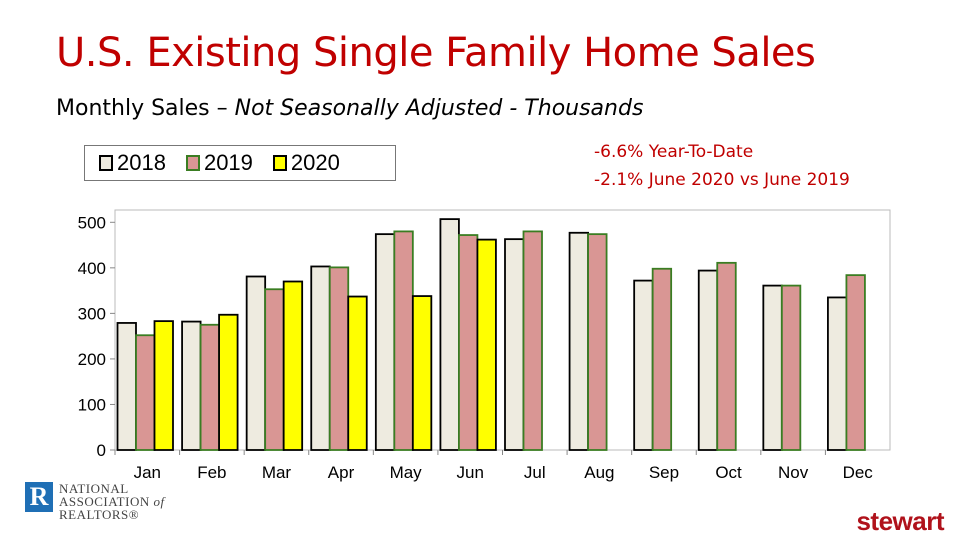 This screenshot has width=960, height=540. What do you see at coordinates (92, 404) in the screenshot?
I see `y-tick-label: 100` at bounding box center [92, 404].